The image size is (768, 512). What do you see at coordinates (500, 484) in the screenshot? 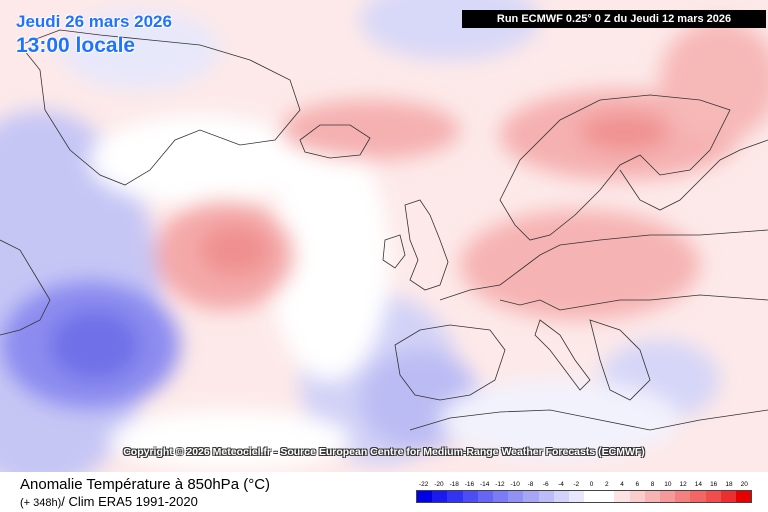
I see `legend-label: -12` at bounding box center [500, 484].